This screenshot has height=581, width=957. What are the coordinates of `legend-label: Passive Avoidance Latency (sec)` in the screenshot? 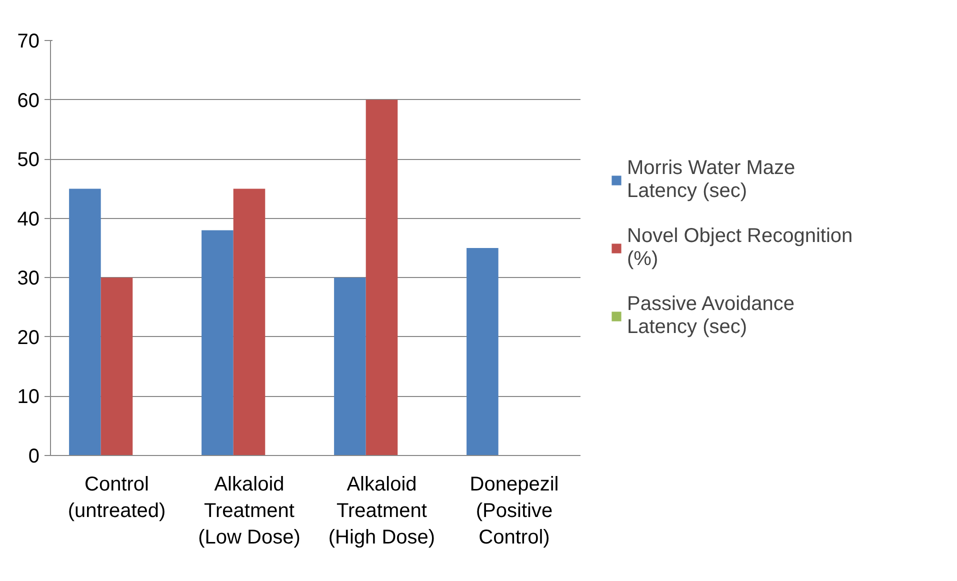 It's located at (711, 315).